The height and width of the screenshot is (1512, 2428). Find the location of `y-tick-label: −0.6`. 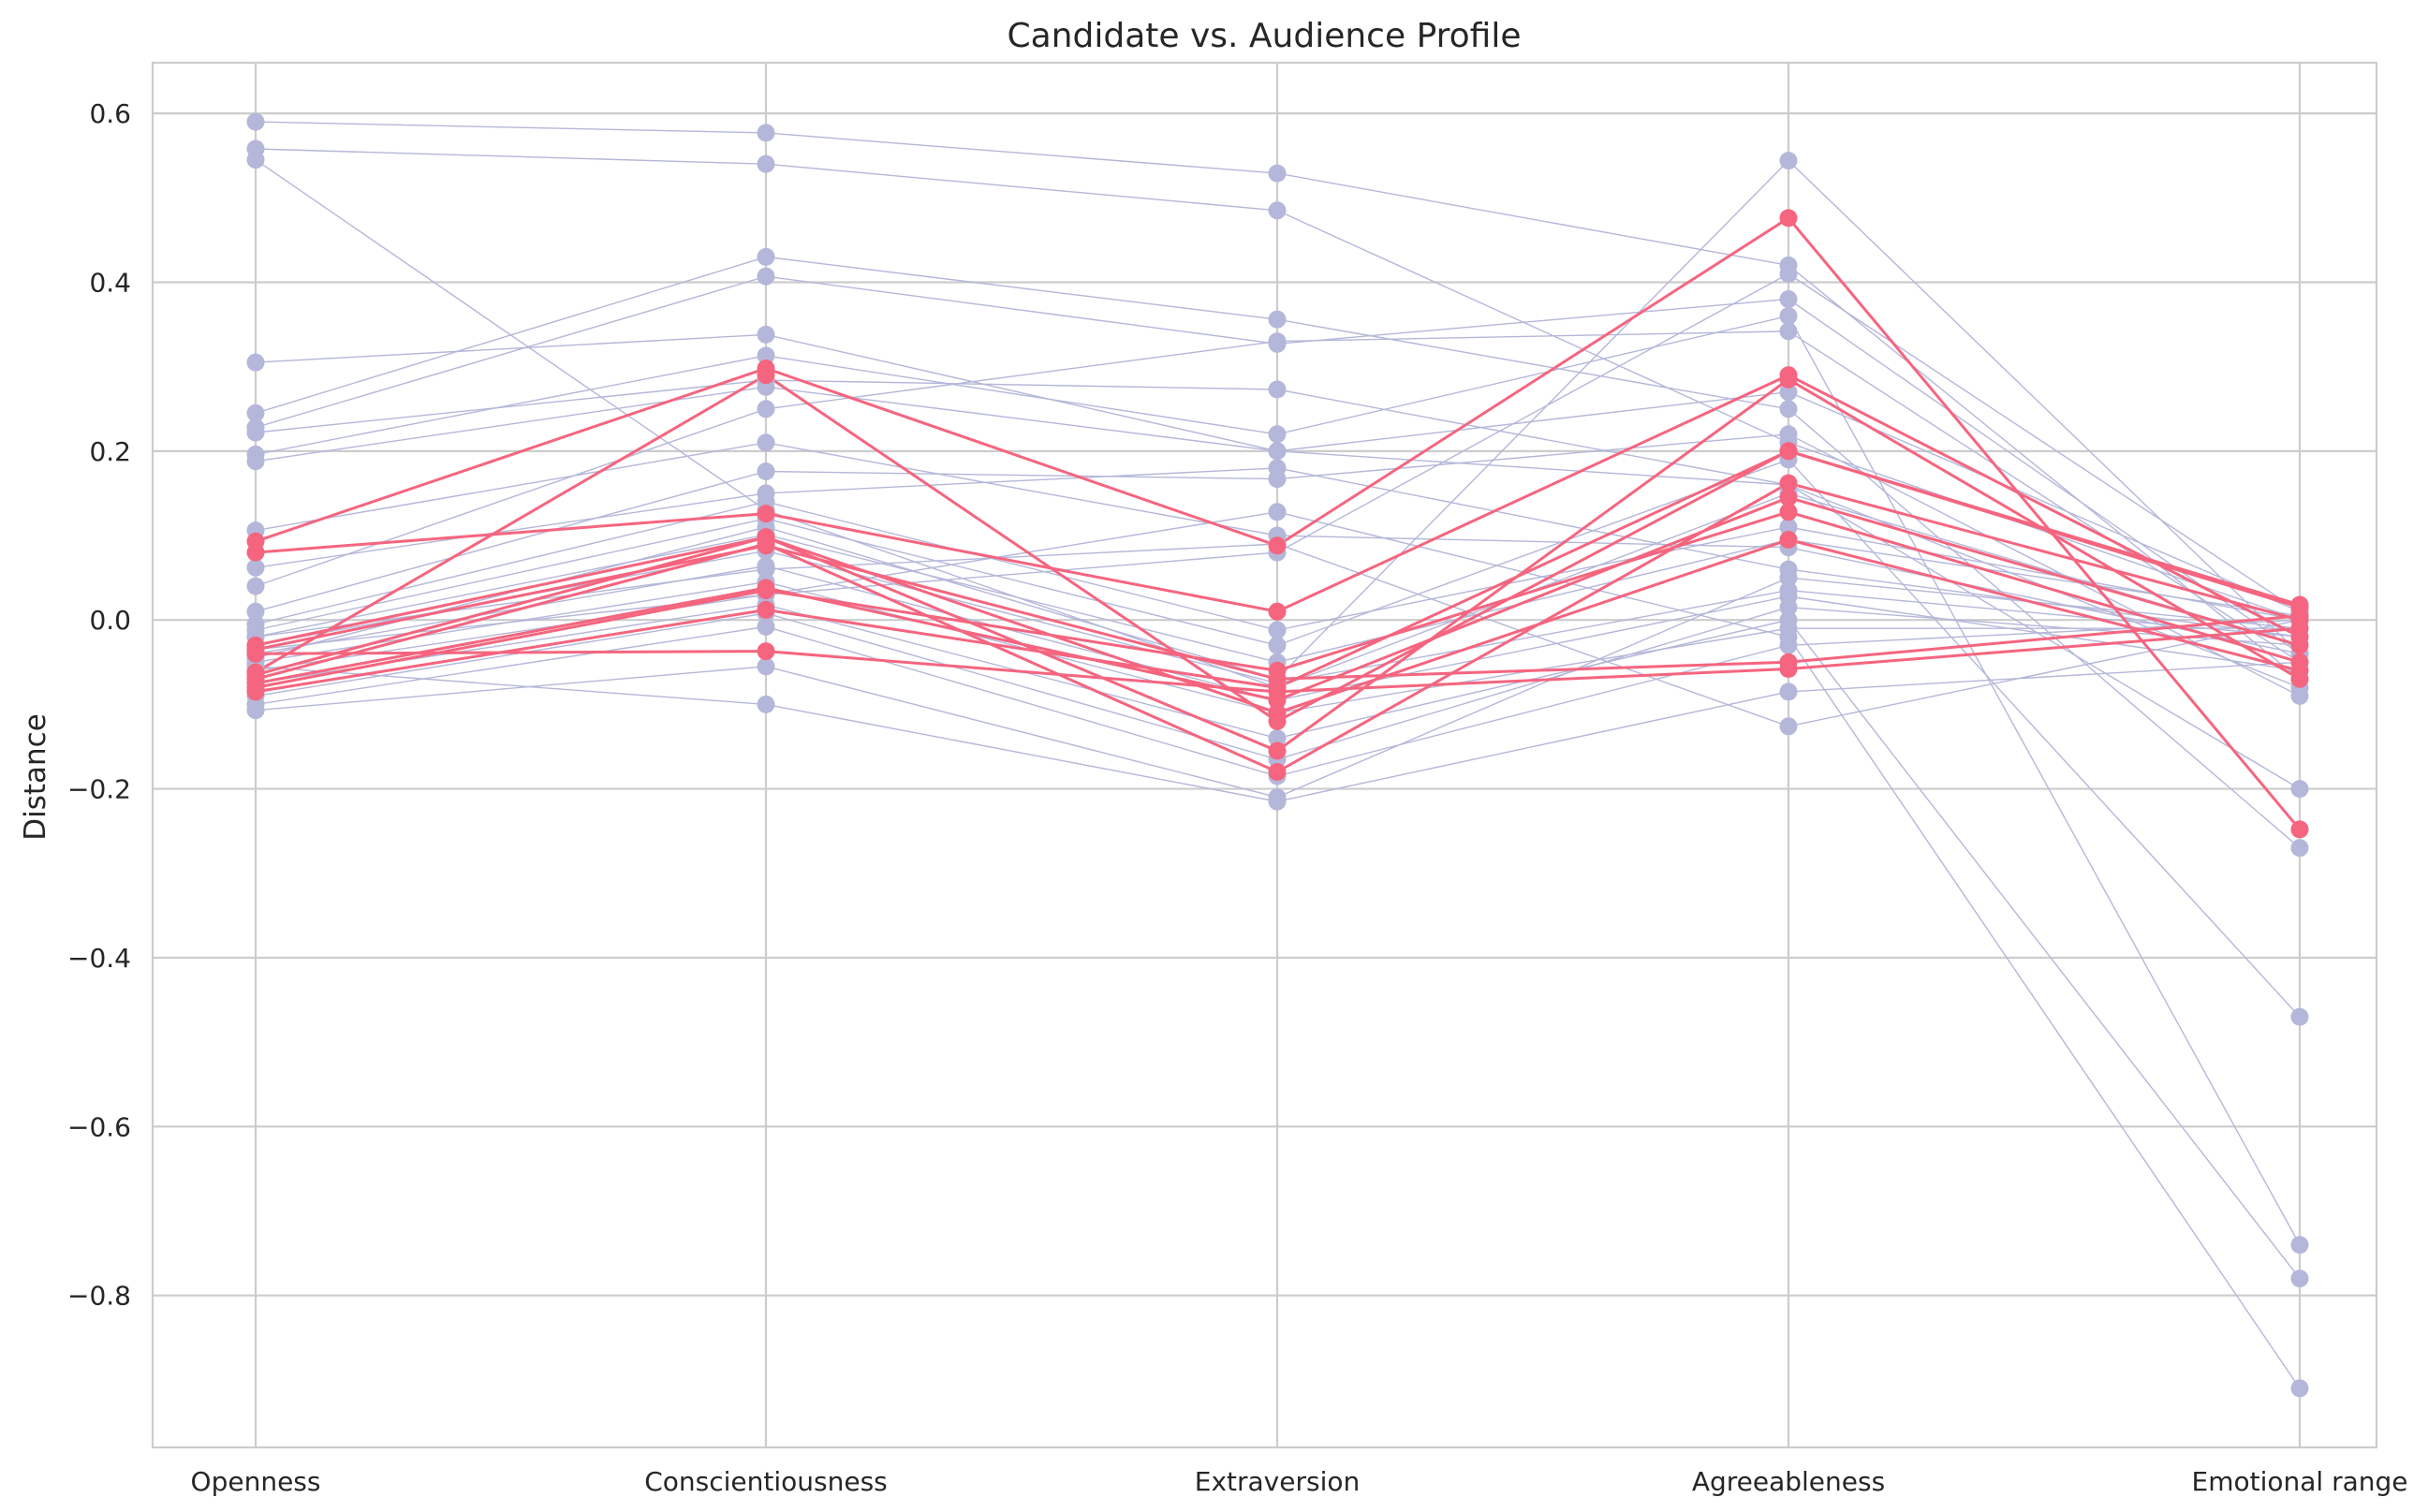

y-tick-label: −0.6 is located at coordinates (99, 1126).